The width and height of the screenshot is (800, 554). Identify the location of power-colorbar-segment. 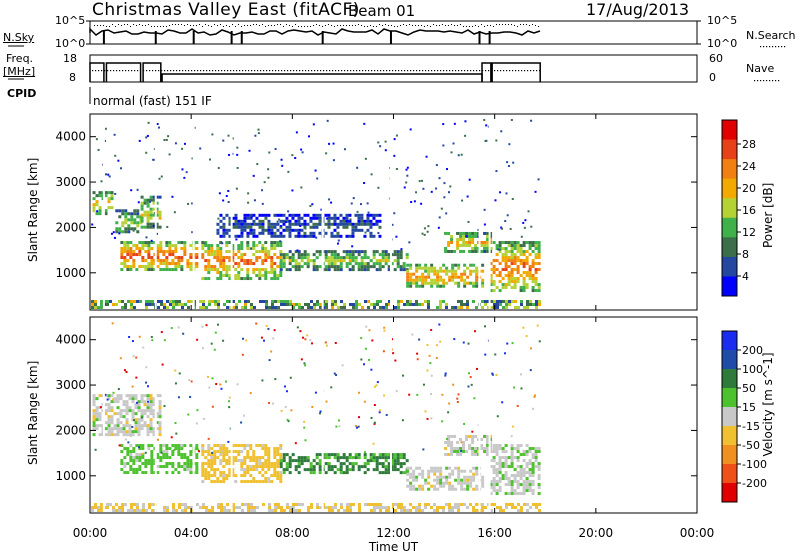
(729, 266).